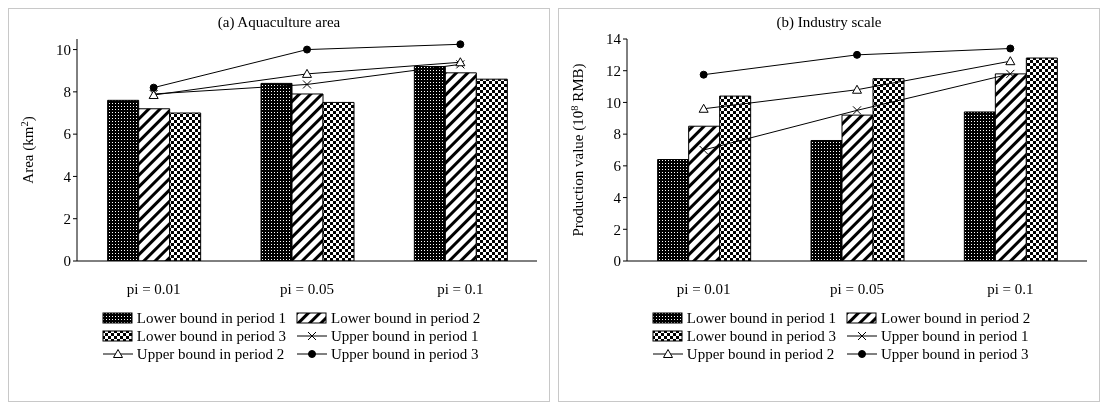  What do you see at coordinates (614, 39) in the screenshot?
I see `y-tick-label: 14` at bounding box center [614, 39].